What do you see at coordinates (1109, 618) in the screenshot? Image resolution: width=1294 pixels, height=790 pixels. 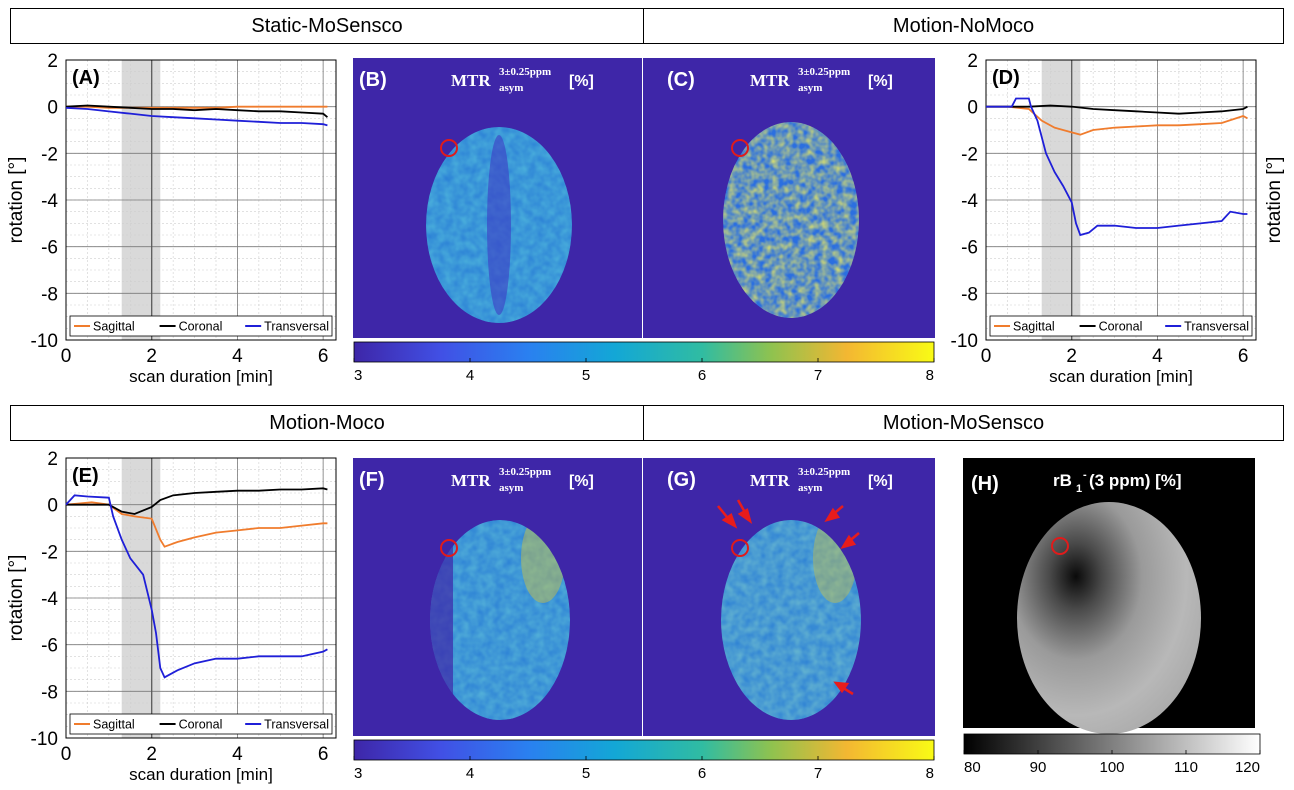 I see `rb1-field` at bounding box center [1109, 618].